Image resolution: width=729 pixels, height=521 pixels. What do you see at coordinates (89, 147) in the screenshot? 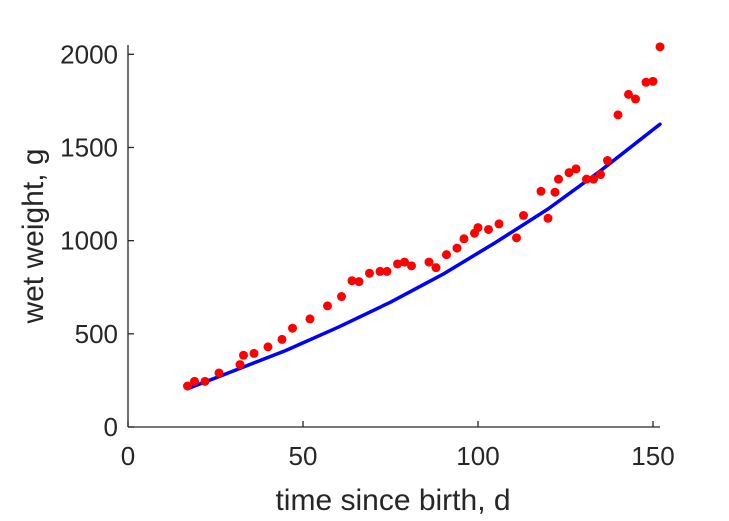
I see `y-tick-label: 1500` at bounding box center [89, 147].